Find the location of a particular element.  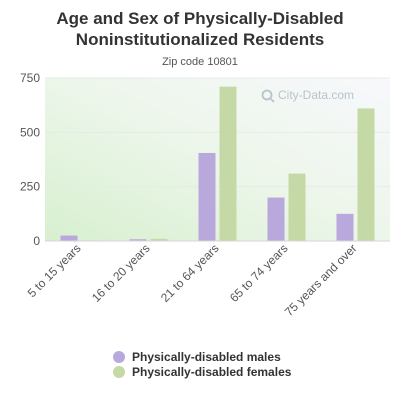

legend-label-1: Physically-disabled females is located at coordinates (212, 372).